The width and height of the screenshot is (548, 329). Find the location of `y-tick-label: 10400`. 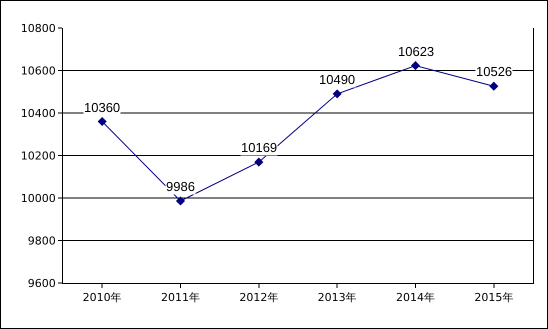

y-tick-label: 10400 is located at coordinates (38, 113).